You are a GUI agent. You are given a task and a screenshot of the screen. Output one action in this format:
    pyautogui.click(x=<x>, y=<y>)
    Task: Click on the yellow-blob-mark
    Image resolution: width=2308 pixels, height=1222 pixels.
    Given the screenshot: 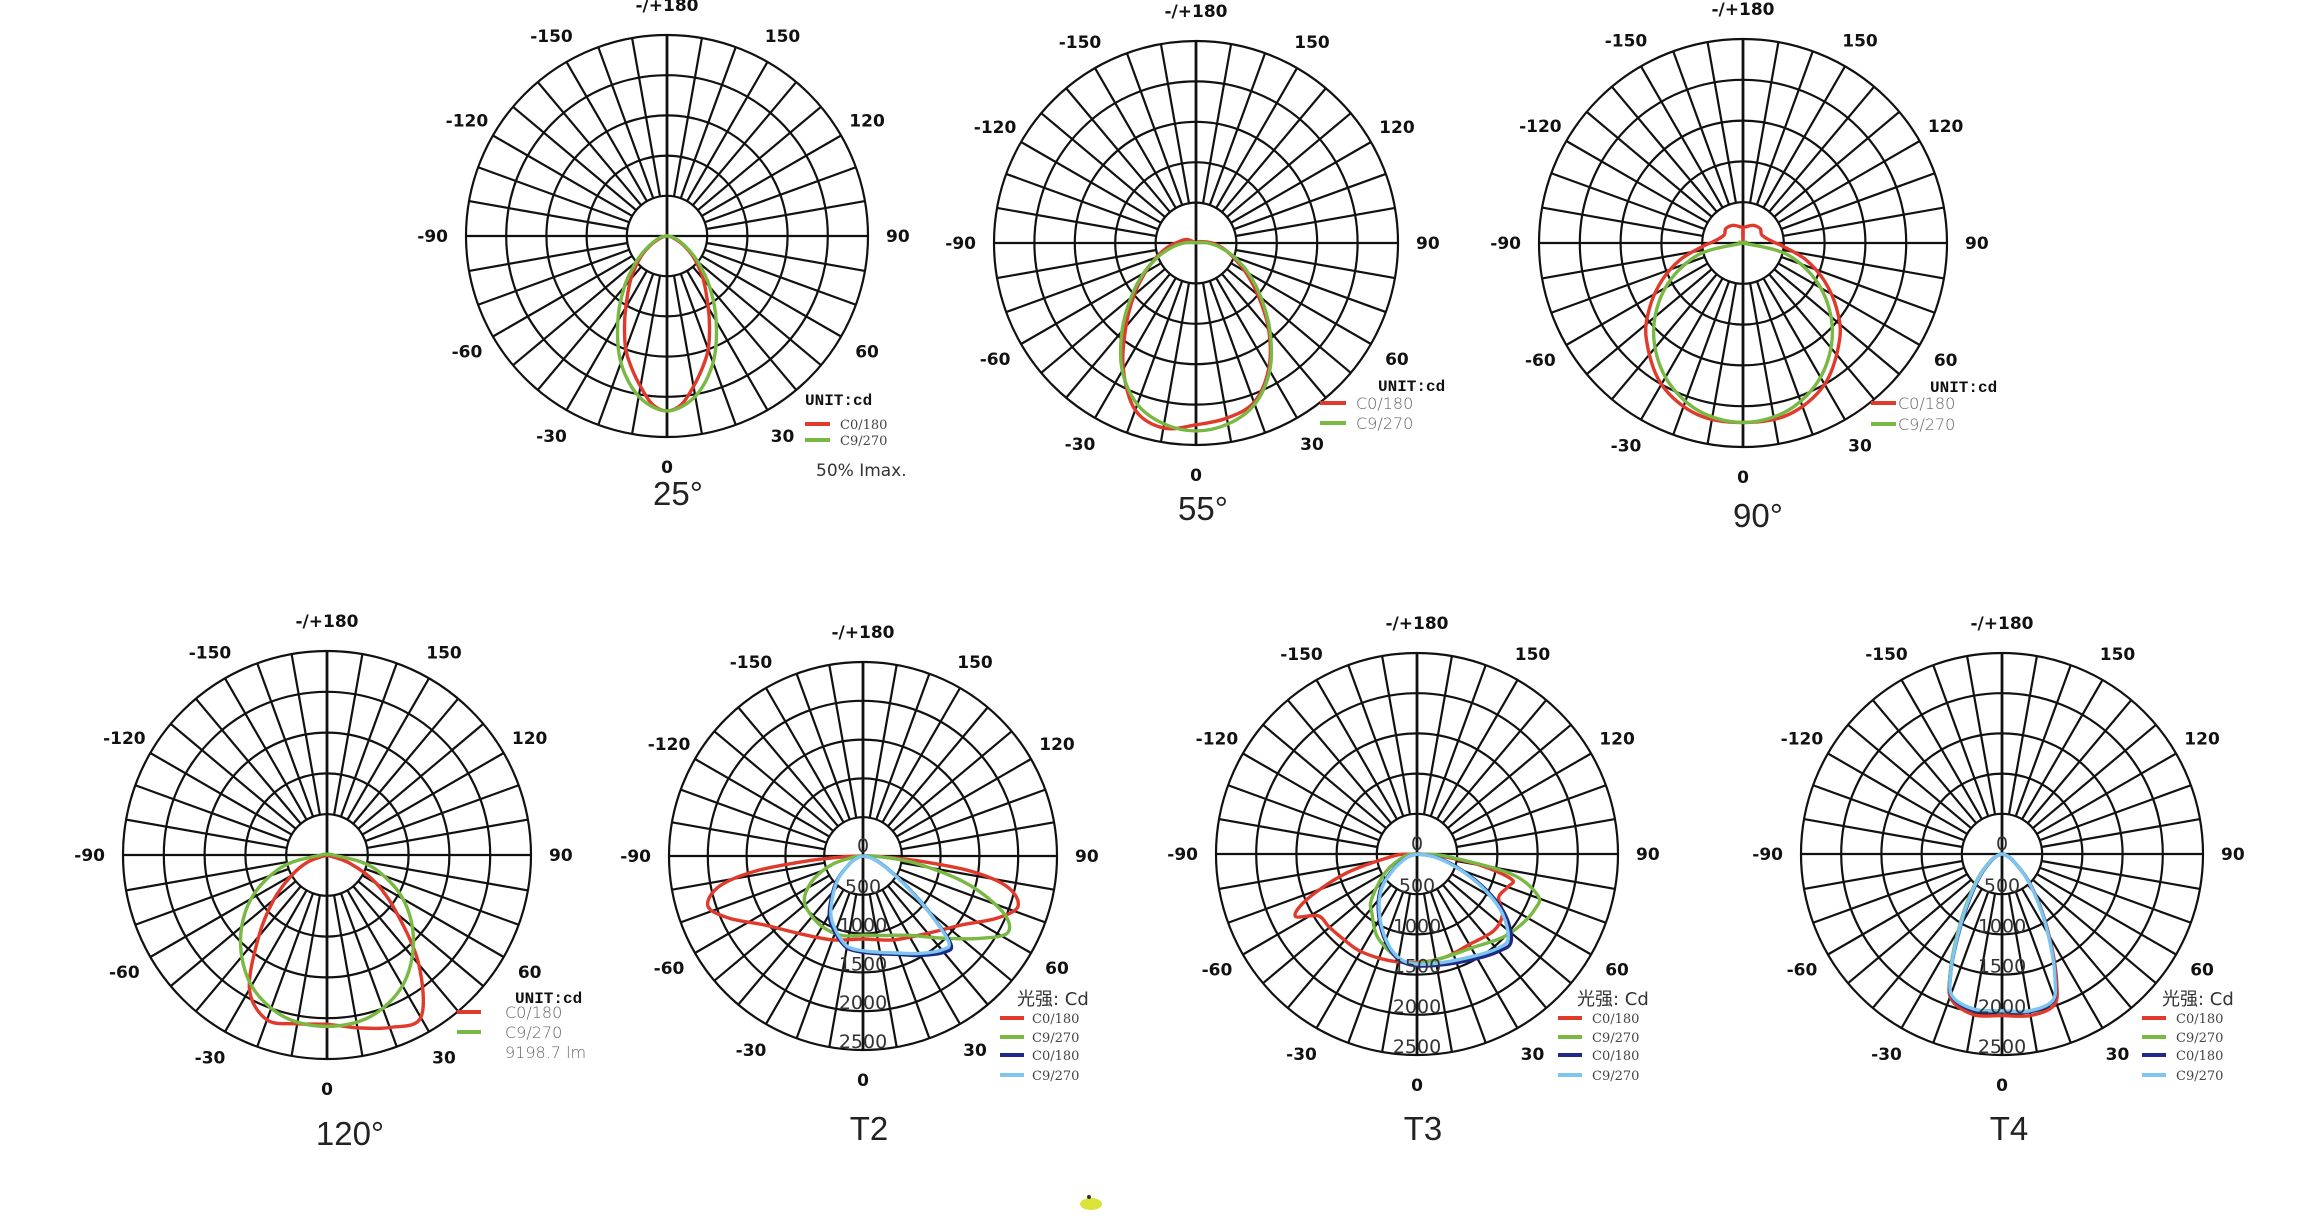 What is the action you would take?
    pyautogui.click(x=1091, y=1202)
    